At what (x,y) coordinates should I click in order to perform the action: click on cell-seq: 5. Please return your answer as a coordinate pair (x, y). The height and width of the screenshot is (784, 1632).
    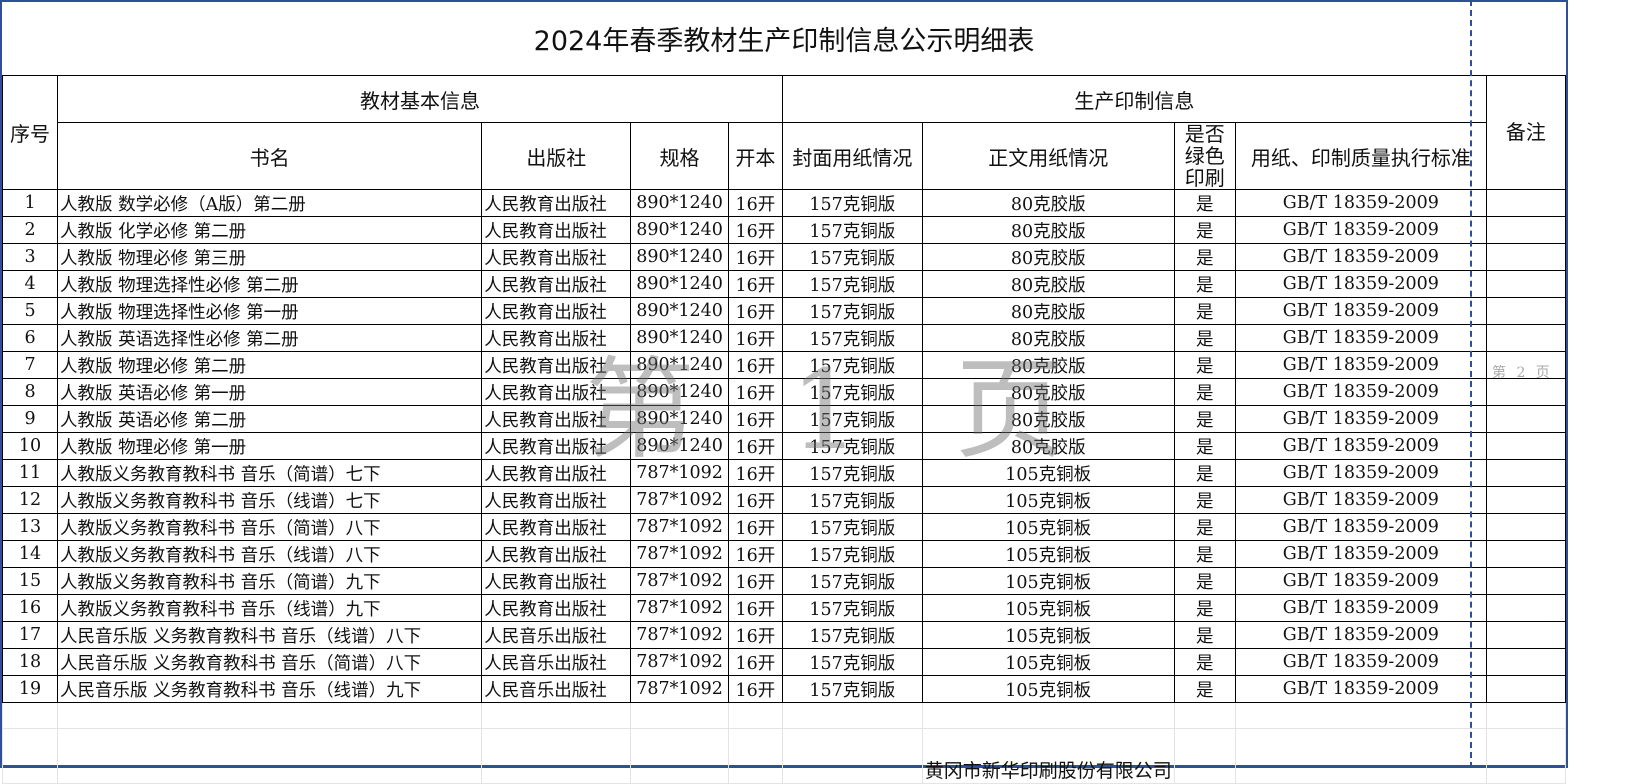
    Looking at the image, I should click on (30, 311).